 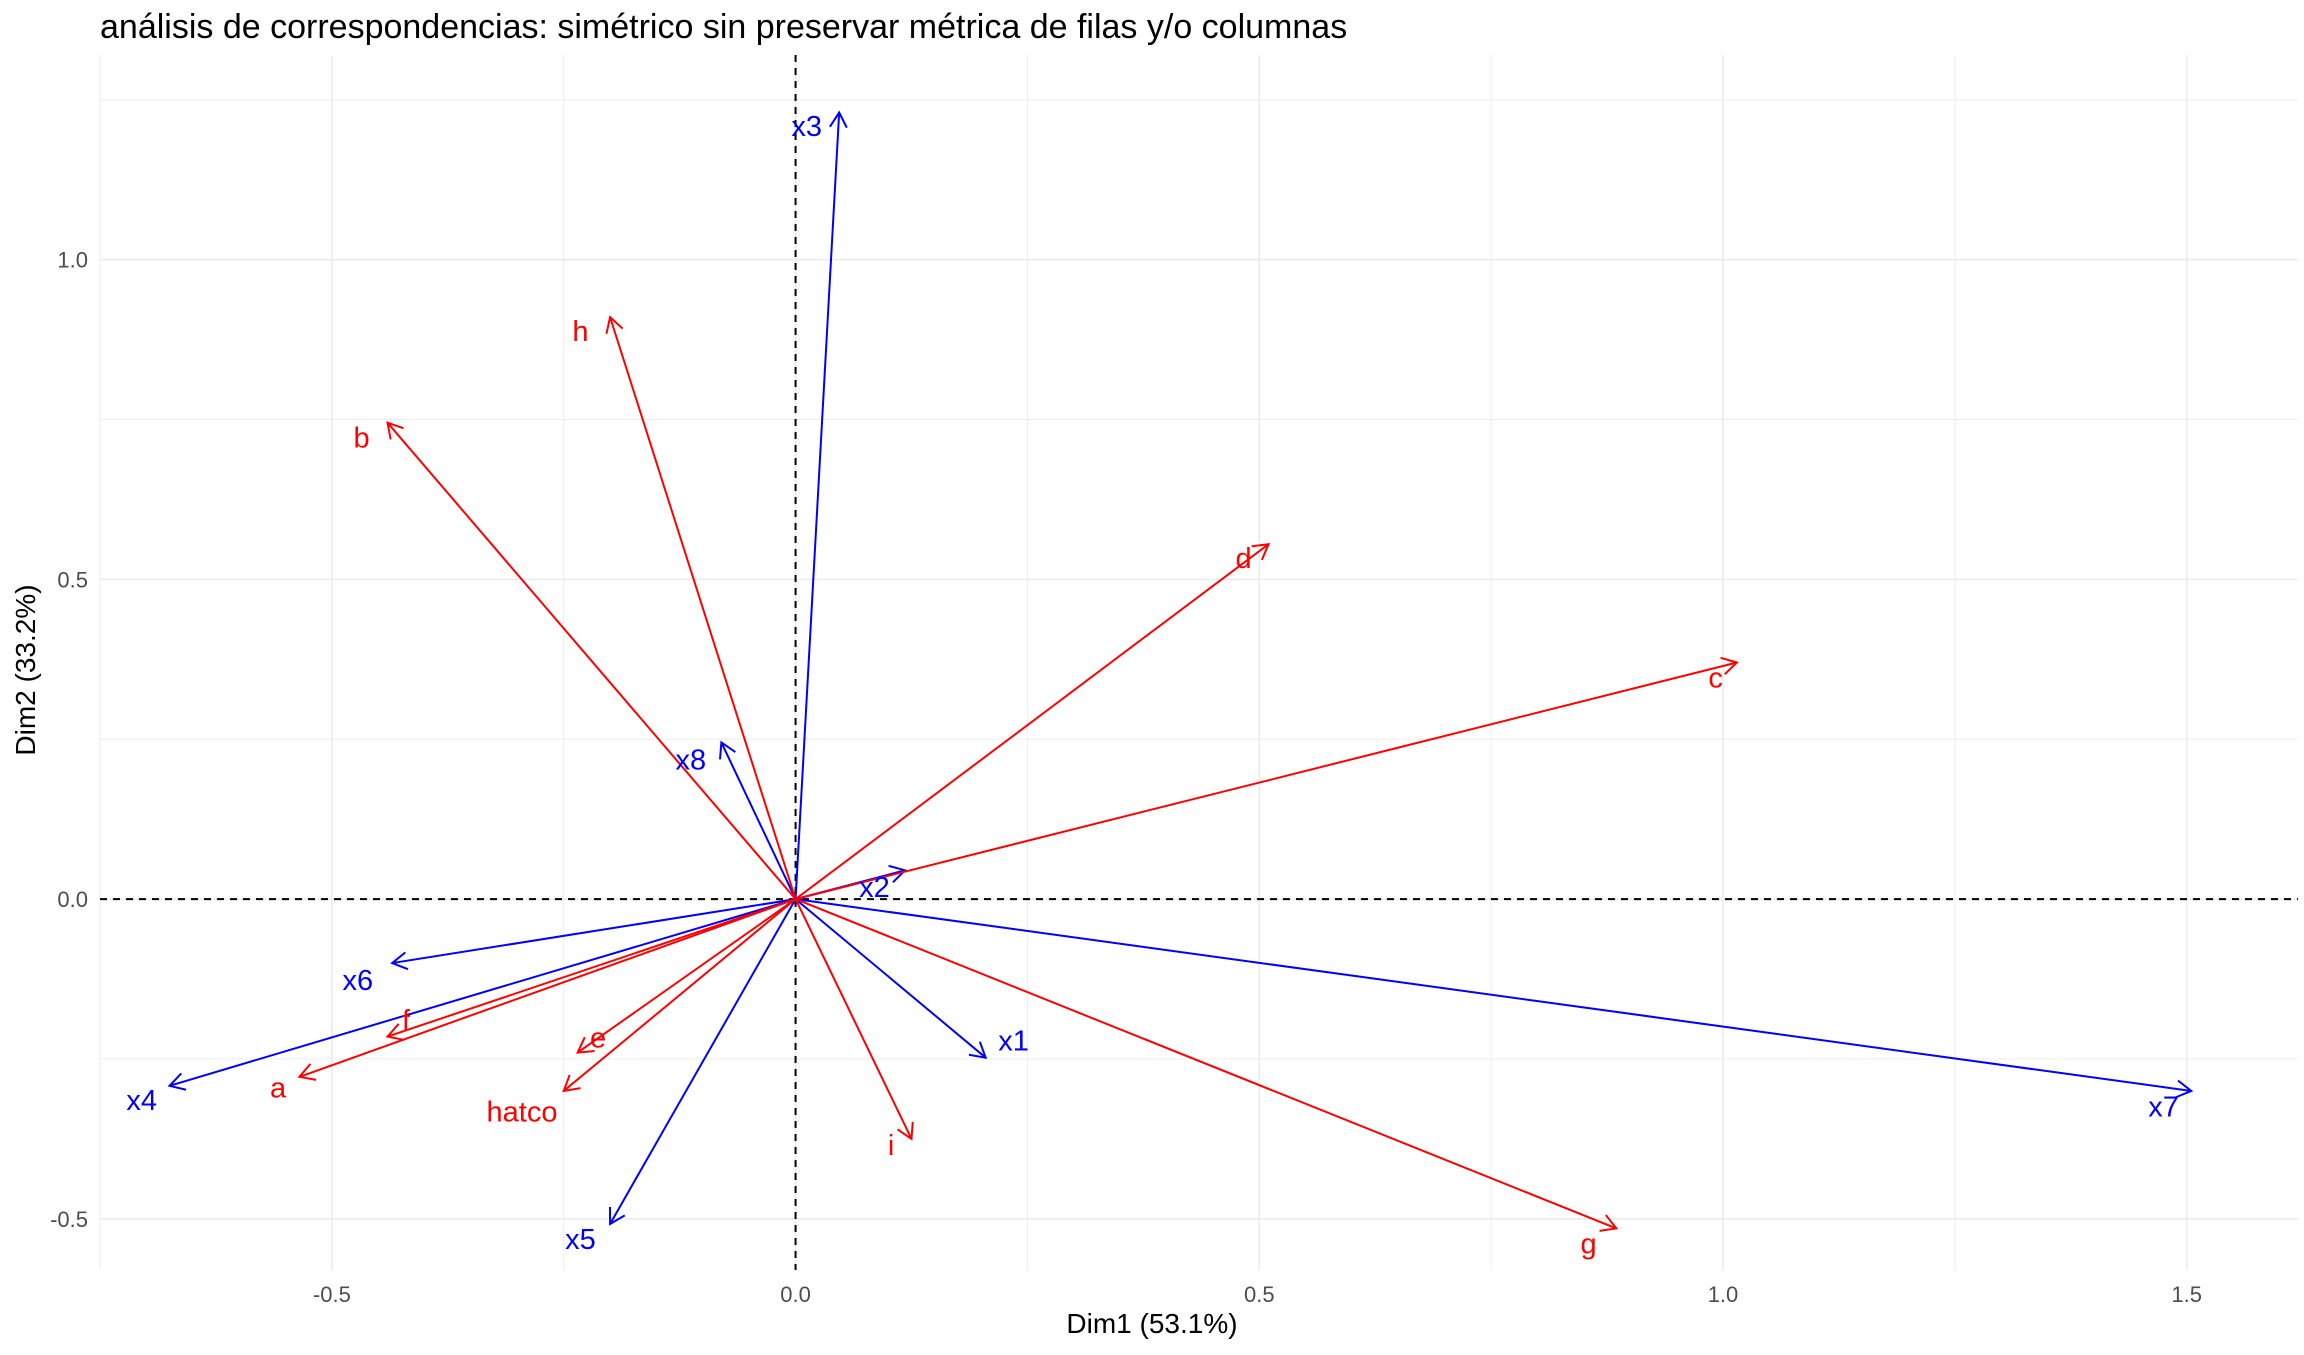 What do you see at coordinates (177, 1081) in the screenshot?
I see `arrowhead-x4` at bounding box center [177, 1081].